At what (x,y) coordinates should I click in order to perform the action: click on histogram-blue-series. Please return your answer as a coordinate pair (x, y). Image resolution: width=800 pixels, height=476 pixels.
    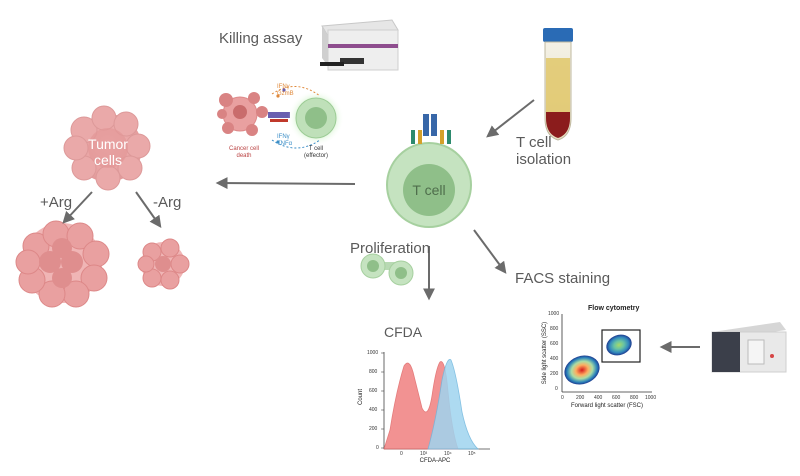
    Looking at the image, I should click on (453, 404).